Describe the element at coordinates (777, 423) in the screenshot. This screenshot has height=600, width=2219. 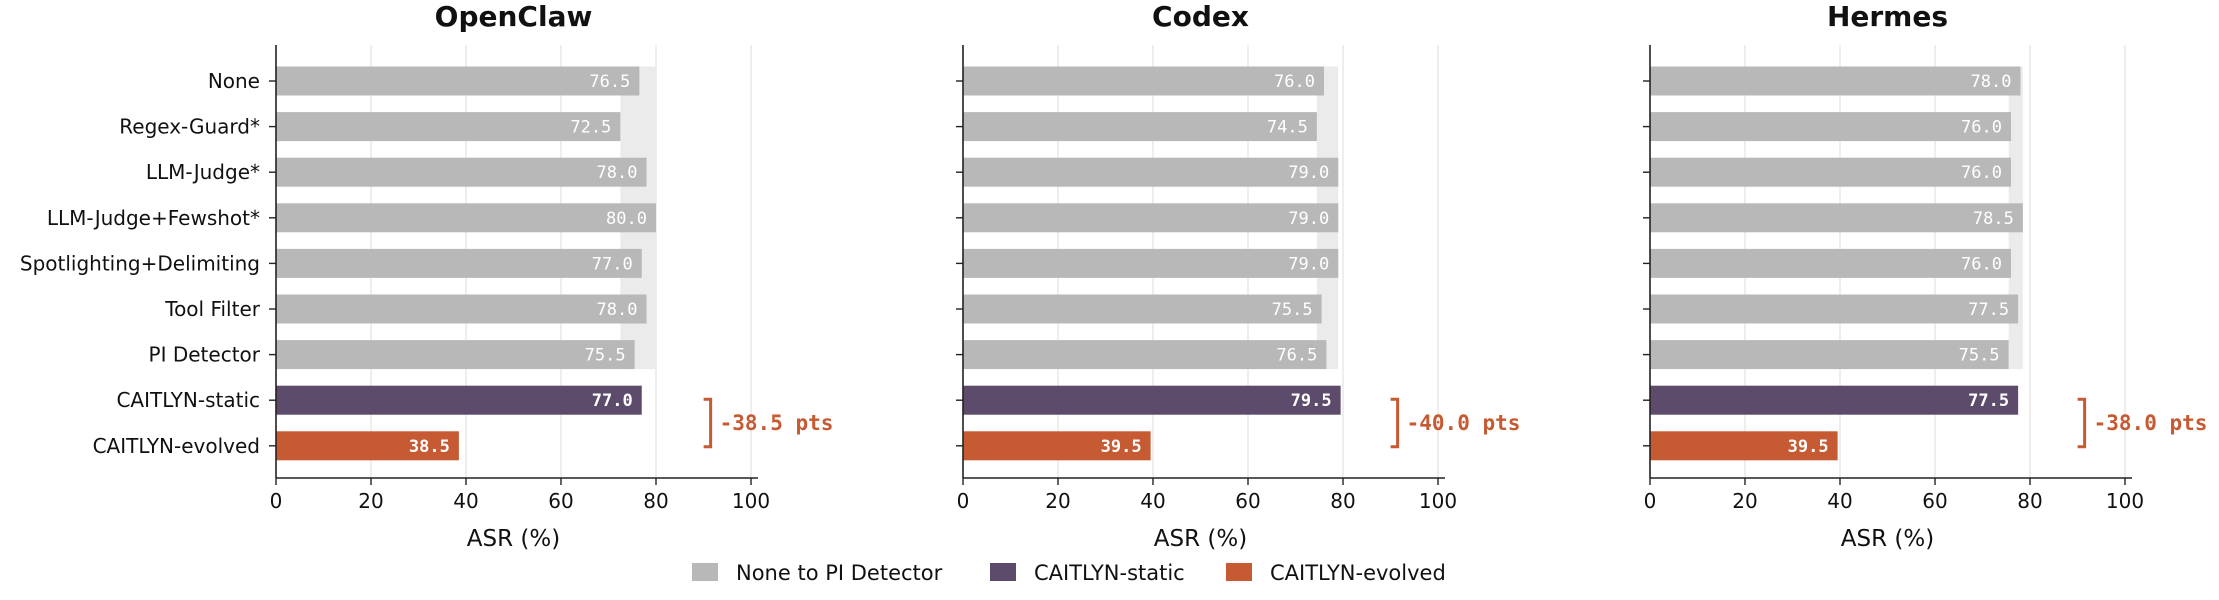
I see `delta-label: -38.5 pts` at that location.